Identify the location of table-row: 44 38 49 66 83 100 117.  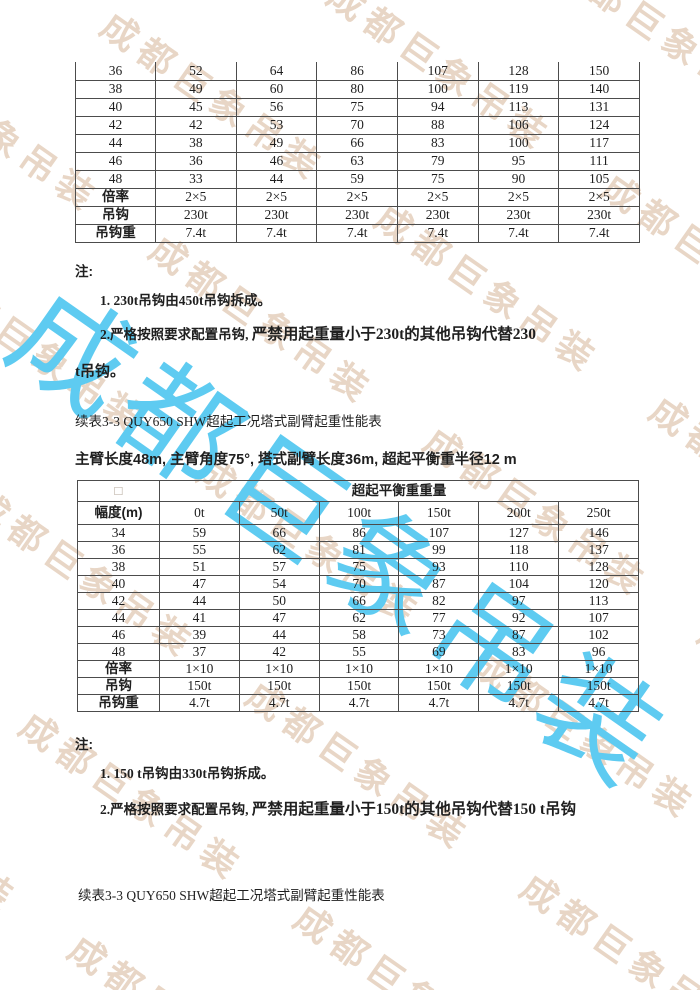
(357, 143).